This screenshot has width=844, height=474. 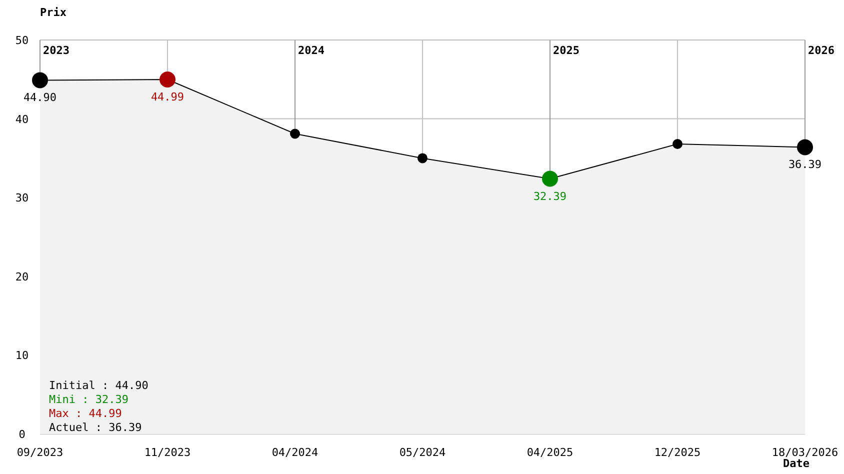 What do you see at coordinates (167, 452) in the screenshot?
I see `x-tick-label: 11/2023` at bounding box center [167, 452].